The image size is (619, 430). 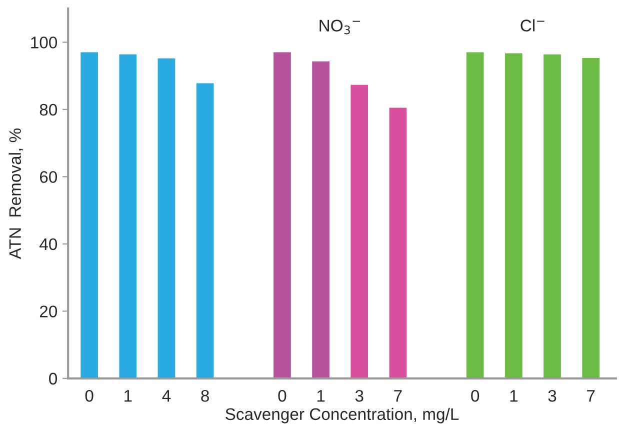 What do you see at coordinates (49, 110) in the screenshot?
I see `y-tick-label: 80` at bounding box center [49, 110].